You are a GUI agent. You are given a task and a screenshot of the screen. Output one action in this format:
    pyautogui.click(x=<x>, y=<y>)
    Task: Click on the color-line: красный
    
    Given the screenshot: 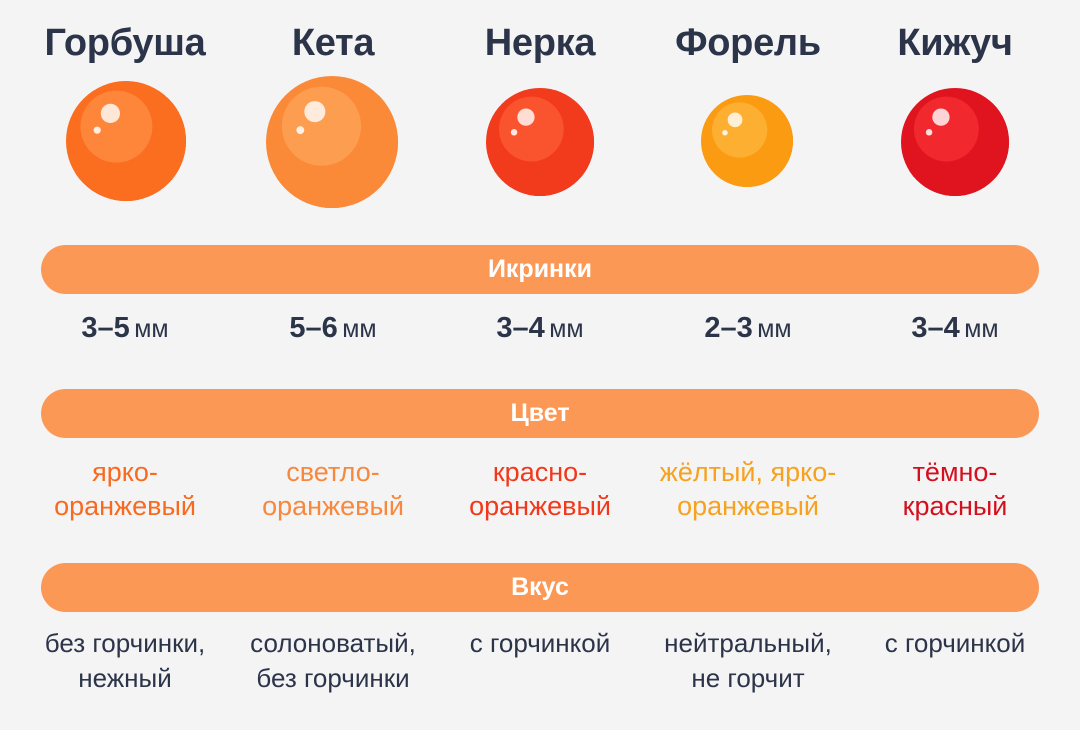 What is the action you would take?
    pyautogui.click(x=955, y=506)
    